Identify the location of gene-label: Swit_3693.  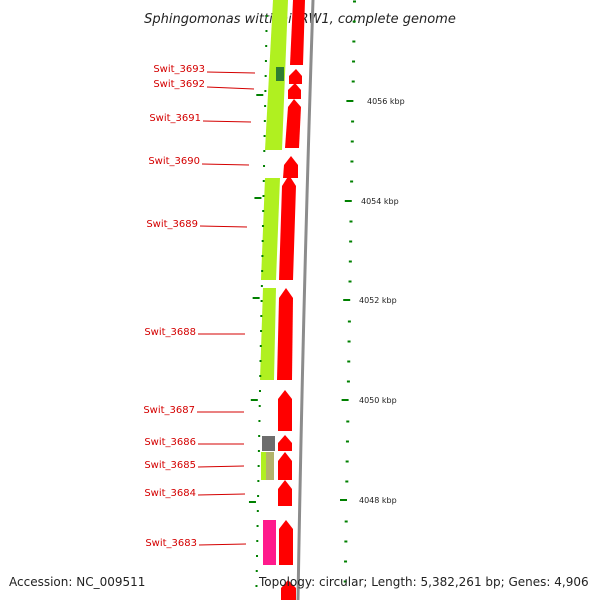
(179, 69).